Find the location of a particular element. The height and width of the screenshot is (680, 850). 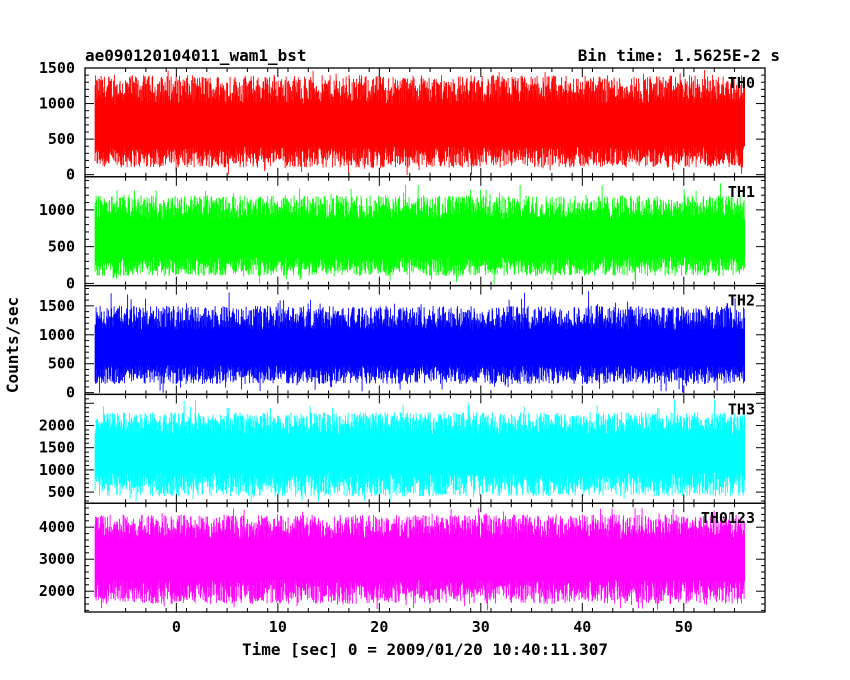

panel-th3: 500 1000 1500 2000 TH3 is located at coordinates (402, 448).